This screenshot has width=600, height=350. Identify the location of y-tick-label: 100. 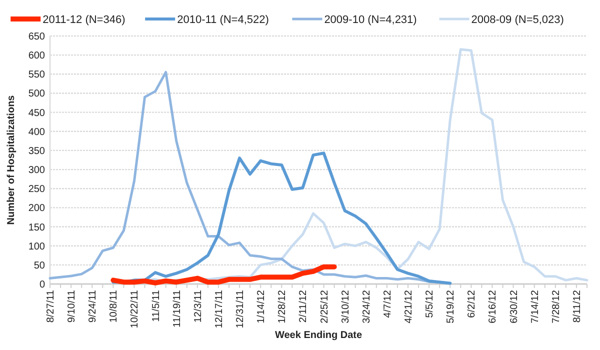
(37, 246).